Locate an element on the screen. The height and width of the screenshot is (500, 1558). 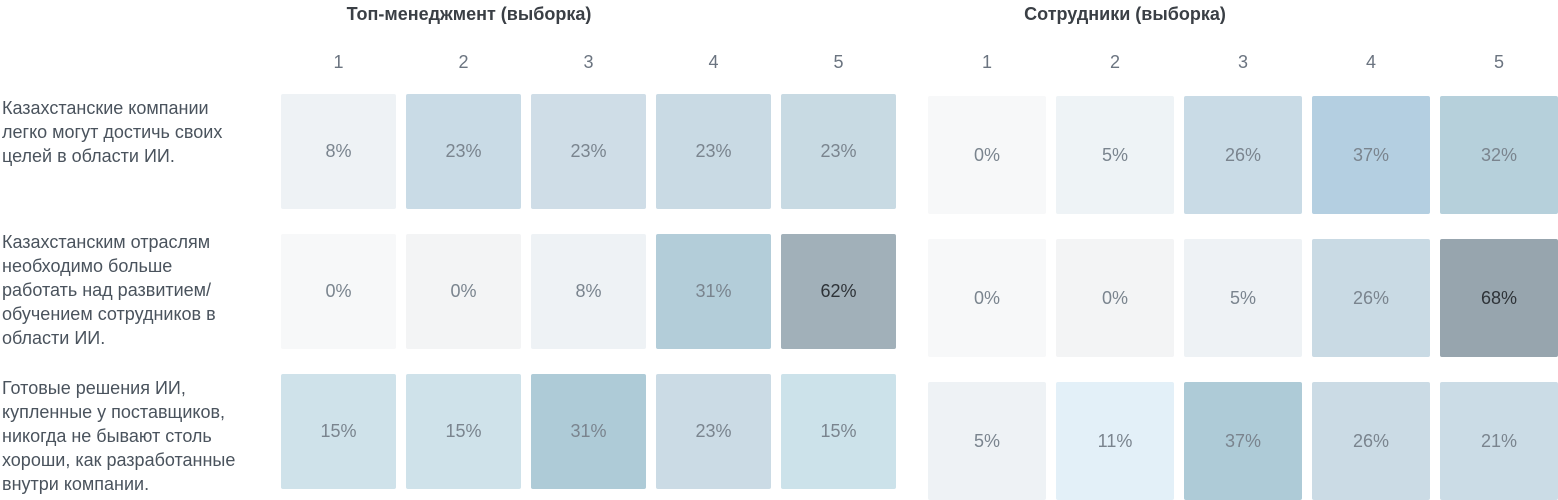
heatmap-cell: 68% is located at coordinates (1499, 298).